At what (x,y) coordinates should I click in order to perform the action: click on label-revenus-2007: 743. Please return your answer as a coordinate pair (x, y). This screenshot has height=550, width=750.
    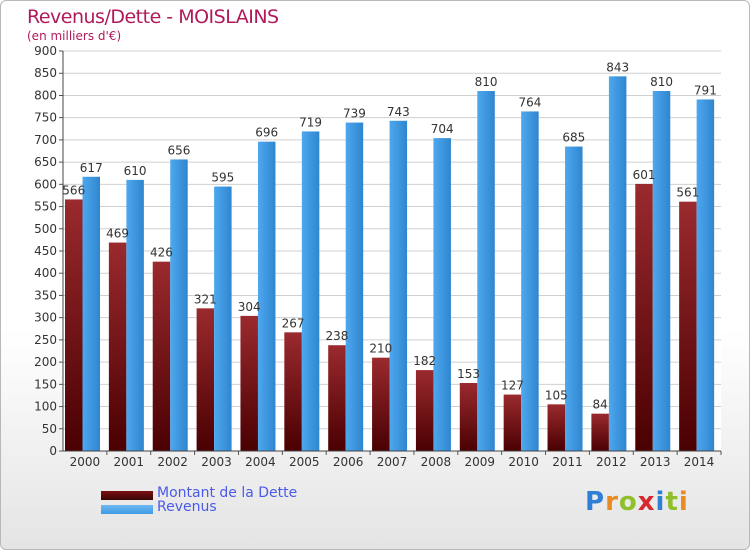
    Looking at the image, I should click on (398, 112).